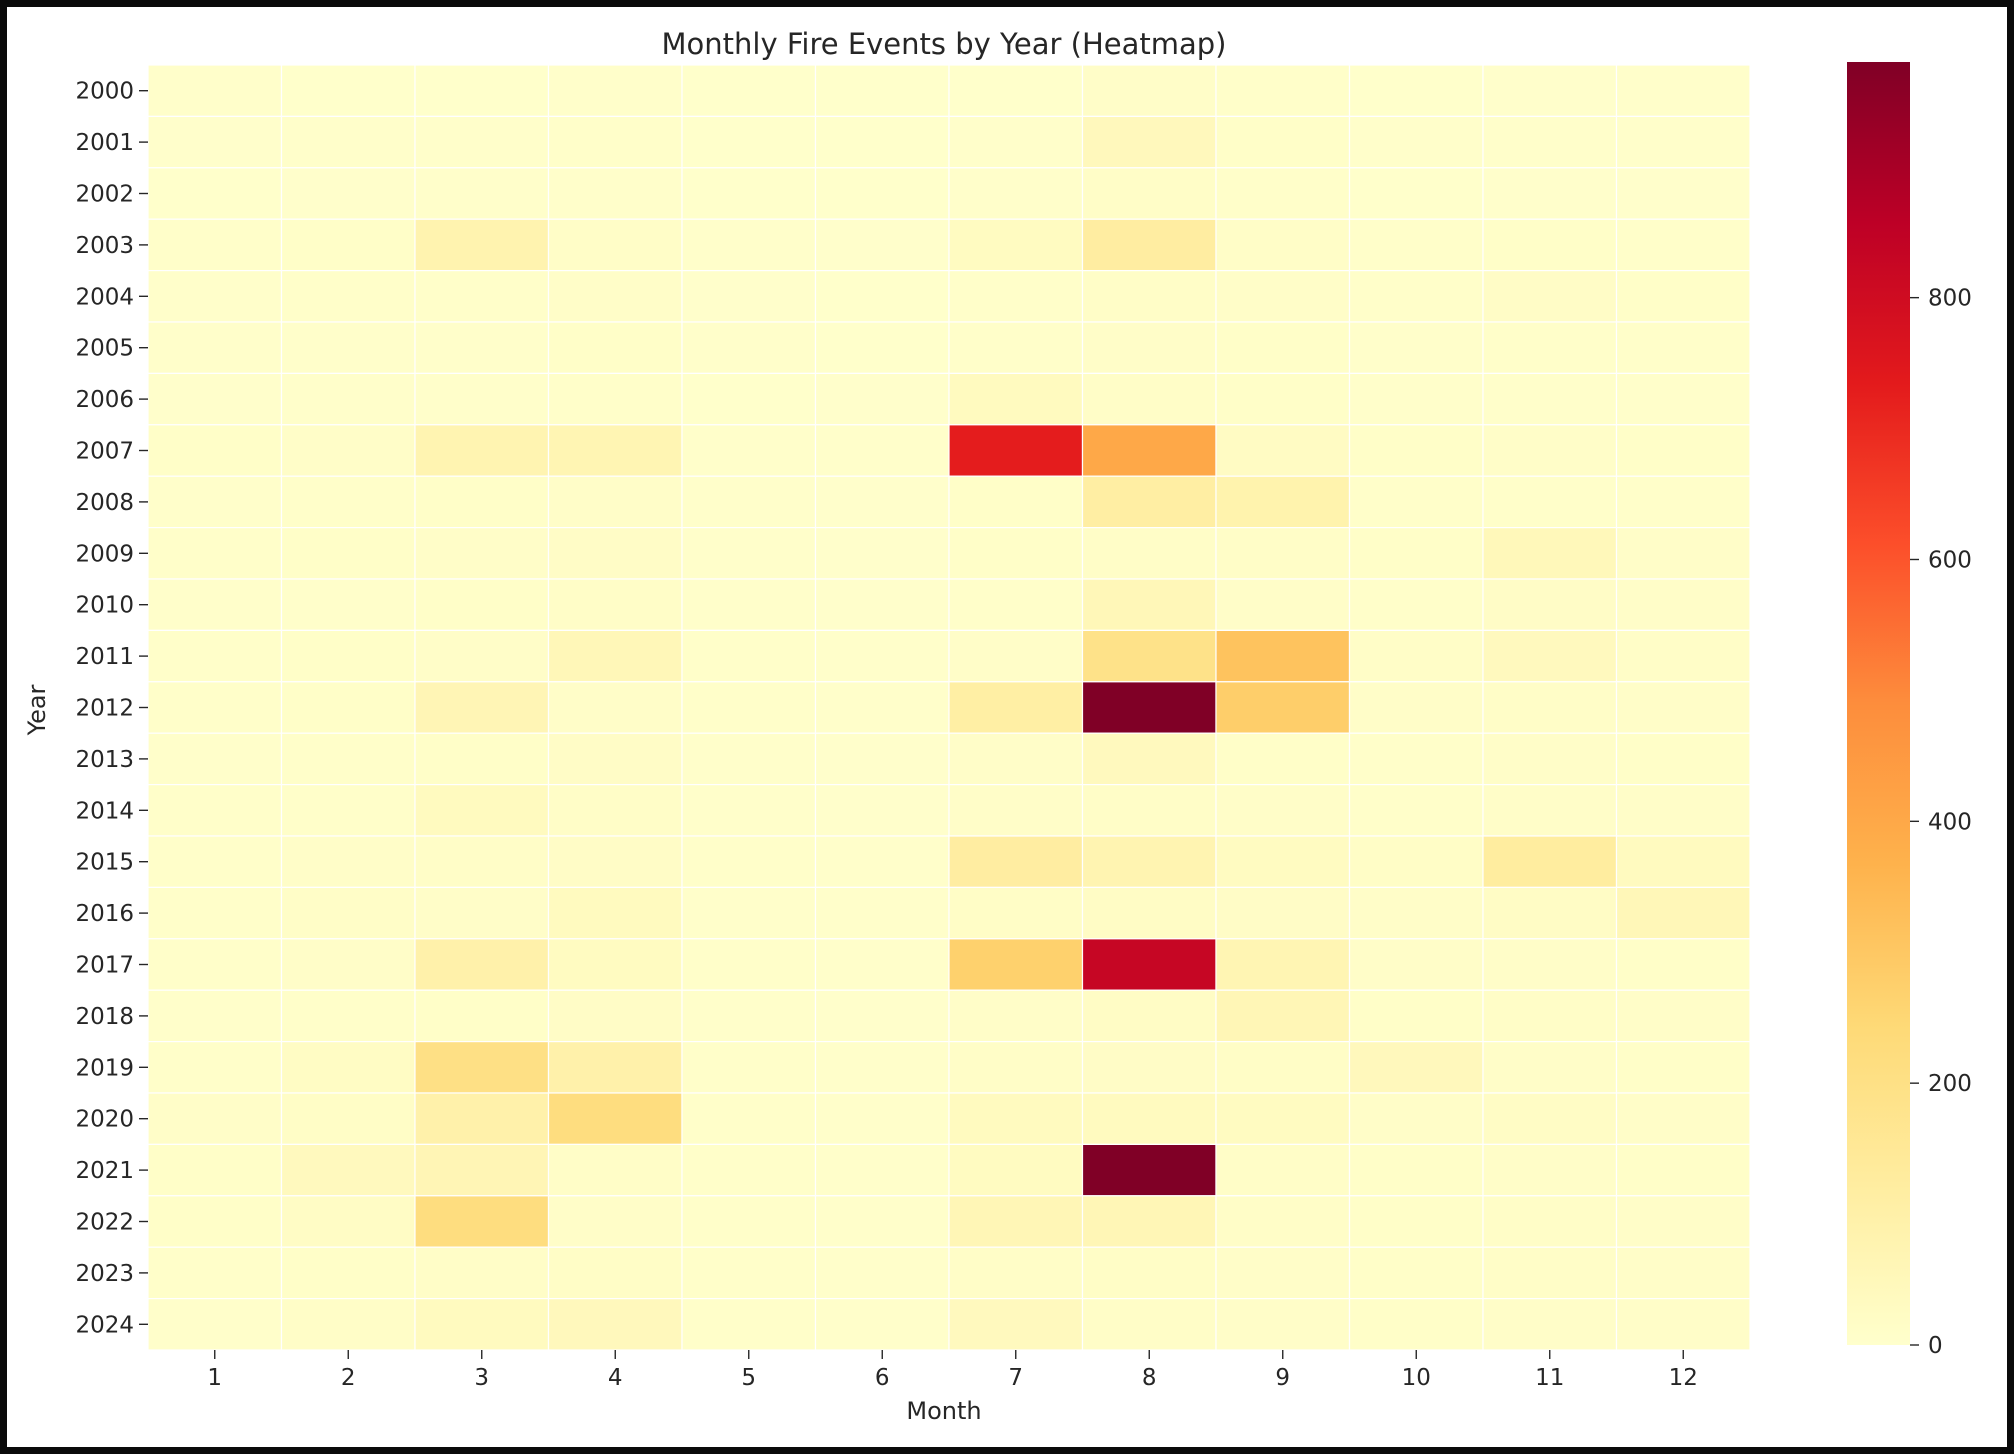 This screenshot has height=1454, width=2014. Describe the element at coordinates (104, 811) in the screenshot. I see `y-tick-label: 2014` at that location.